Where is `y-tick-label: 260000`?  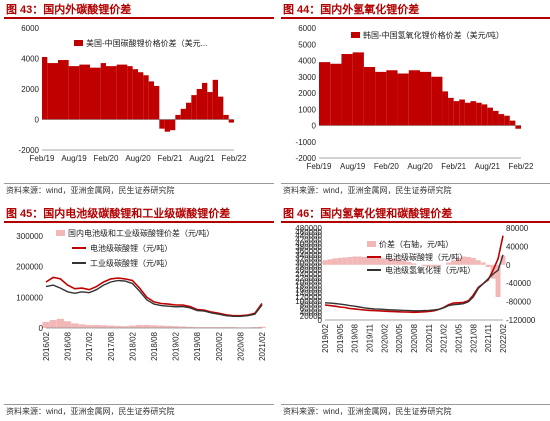
y-tick-label: 260000 is located at coordinates (308, 270).